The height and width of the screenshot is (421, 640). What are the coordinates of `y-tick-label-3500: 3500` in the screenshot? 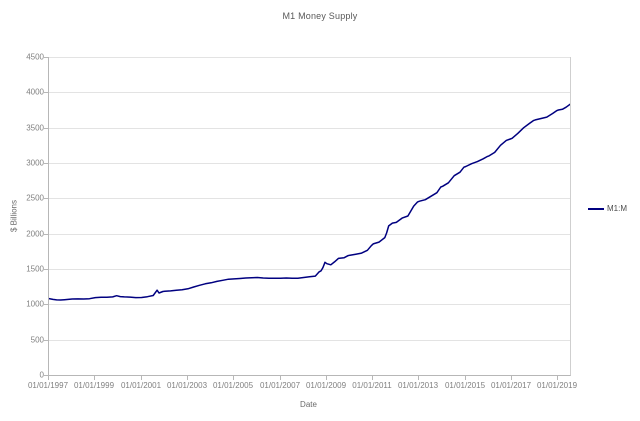 It's located at (35, 128).